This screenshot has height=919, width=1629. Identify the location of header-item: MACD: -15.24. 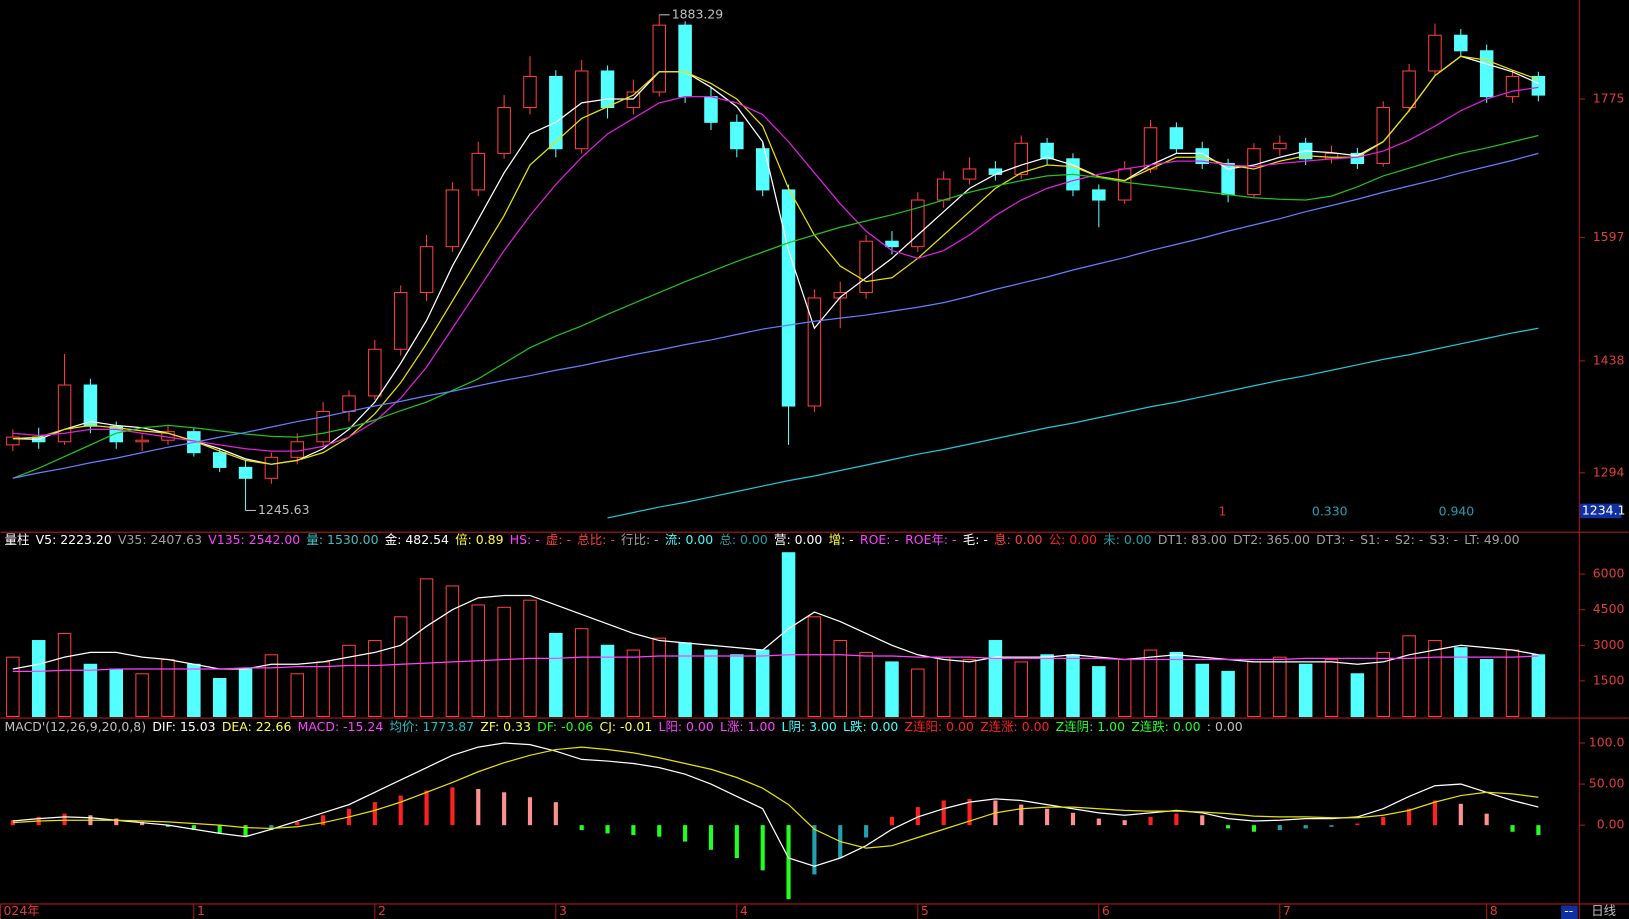
(341, 725).